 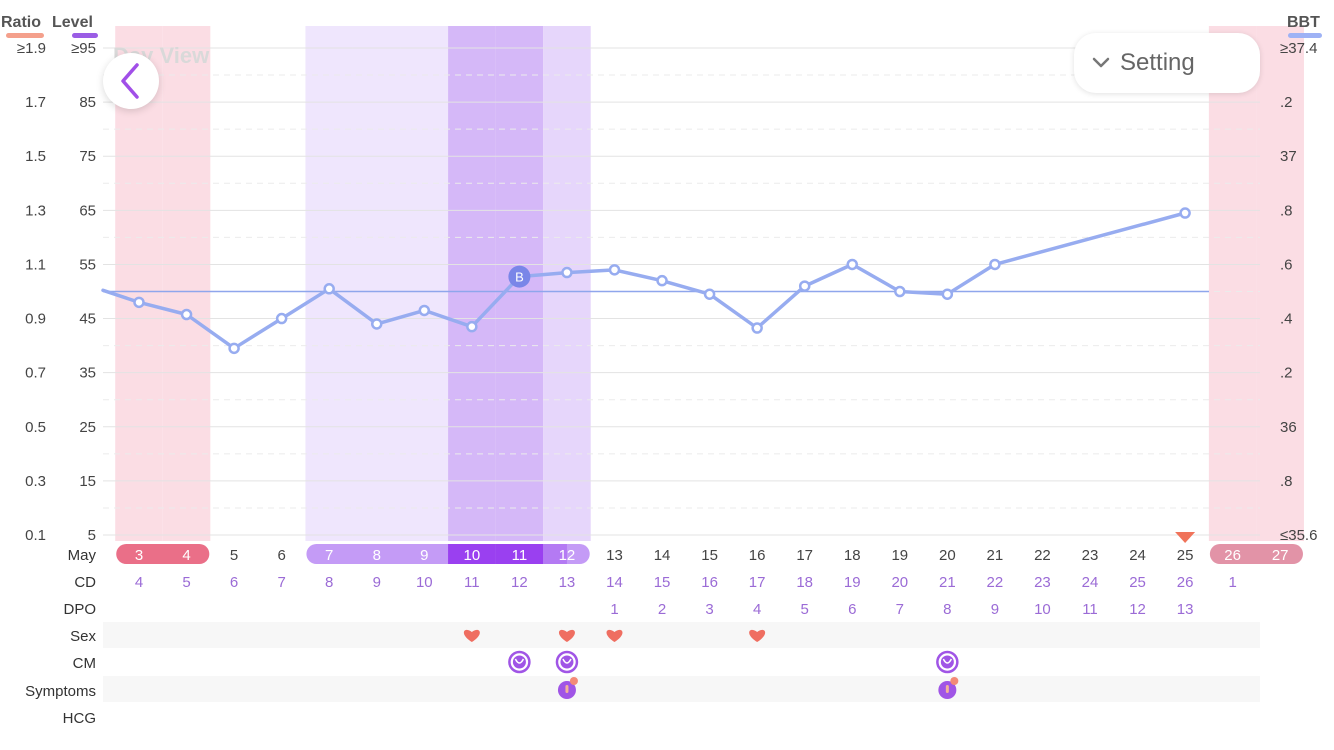 What do you see at coordinates (139, 555) in the screenshot?
I see `day-number: 3` at bounding box center [139, 555].